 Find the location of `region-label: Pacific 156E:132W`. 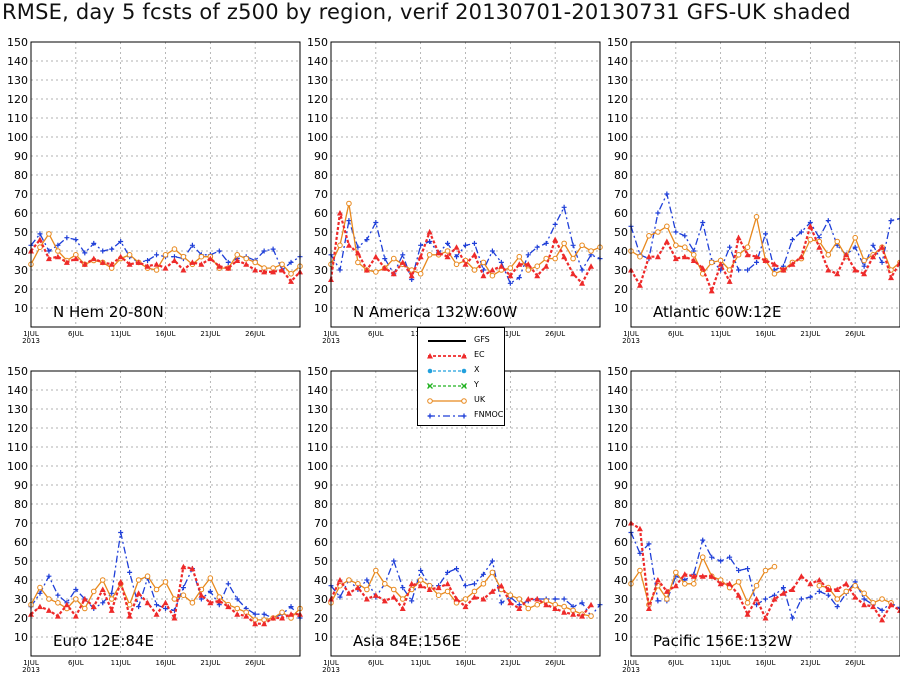

region-label: Pacific 156E:132W is located at coordinates (722, 641).